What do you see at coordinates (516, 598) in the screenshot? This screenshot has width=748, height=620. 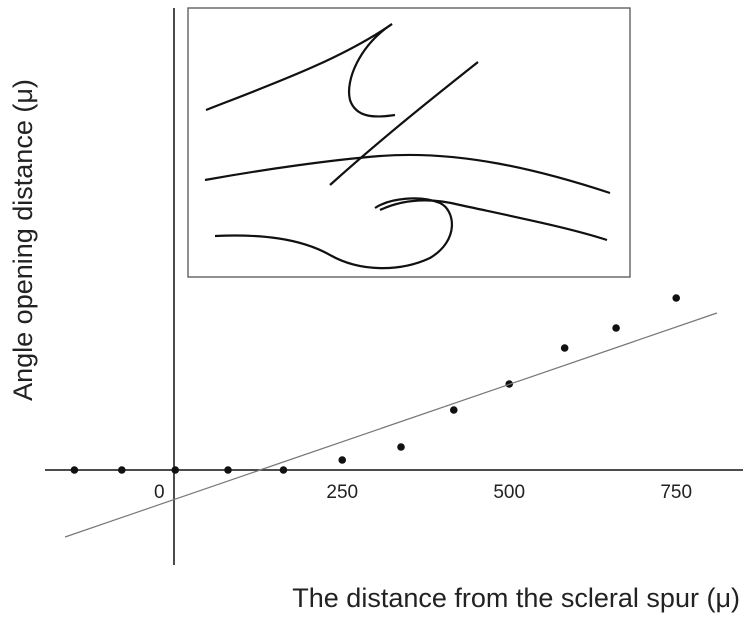 I see `x-axis-label: The distance from the scleral spur (μ)` at bounding box center [516, 598].